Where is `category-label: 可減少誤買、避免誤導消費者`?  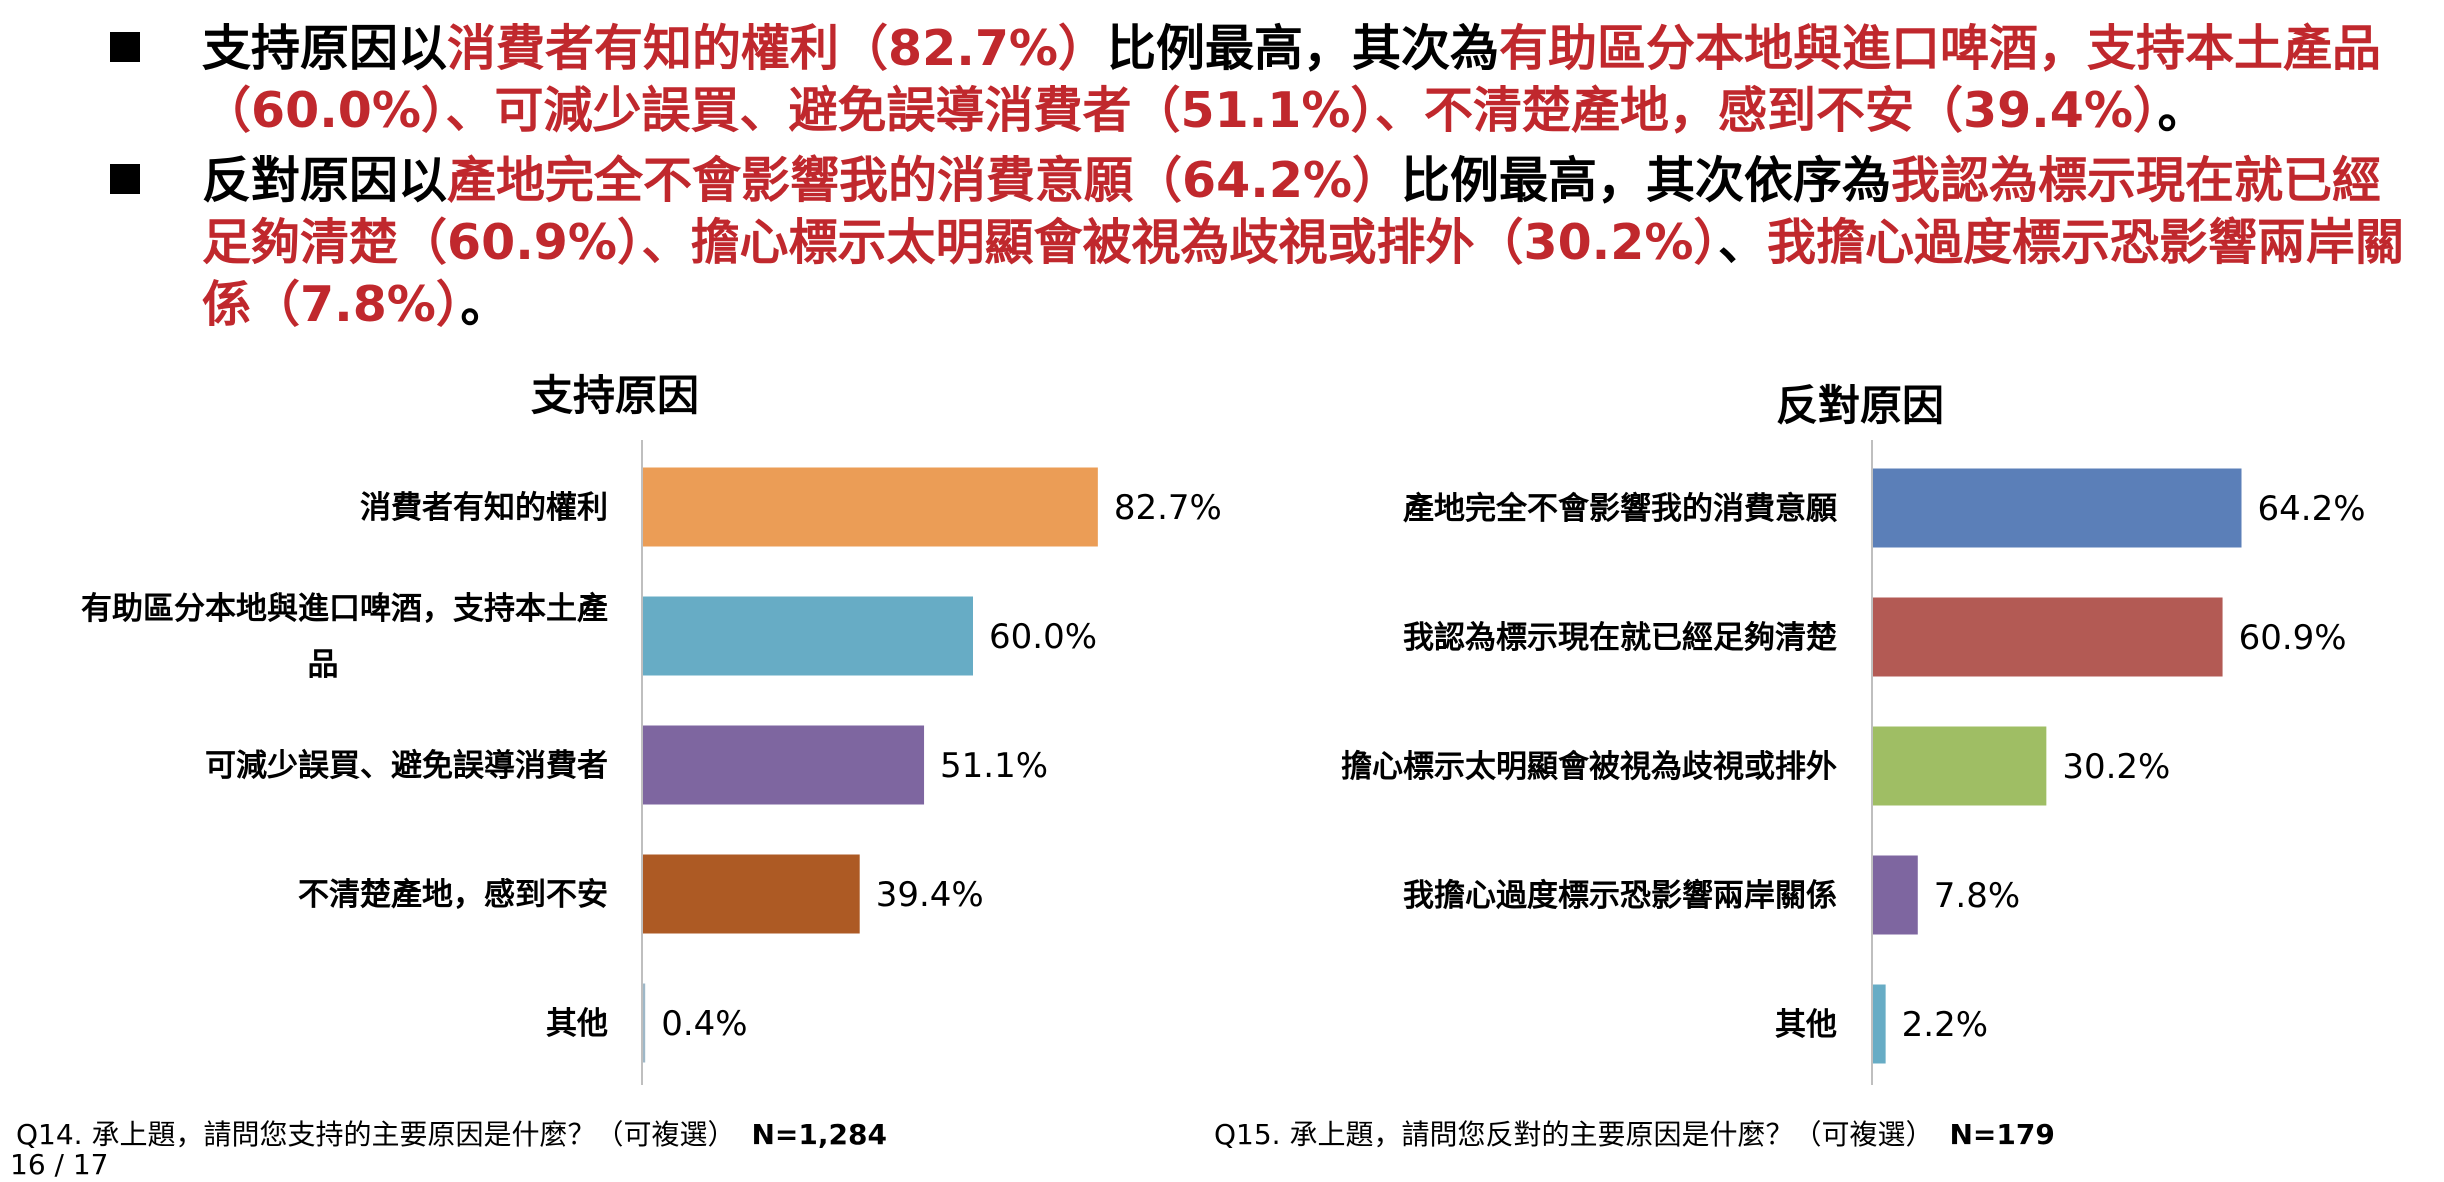 category-label: 可減少誤買、避免誤導消費者 is located at coordinates (406, 766).